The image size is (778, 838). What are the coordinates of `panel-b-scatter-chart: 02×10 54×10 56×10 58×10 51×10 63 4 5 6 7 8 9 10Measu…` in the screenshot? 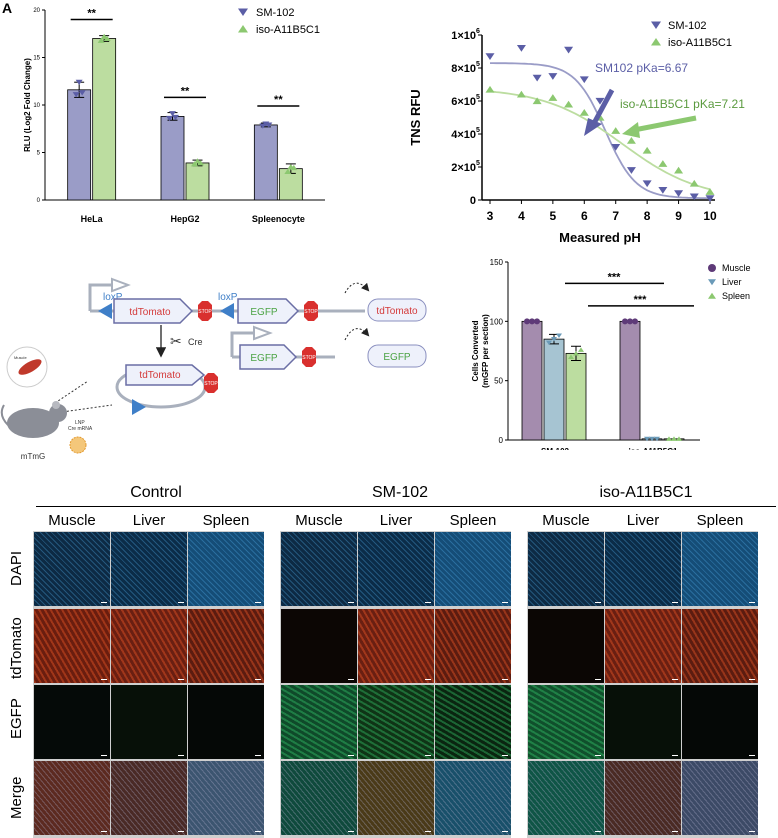 It's located at (576, 132).